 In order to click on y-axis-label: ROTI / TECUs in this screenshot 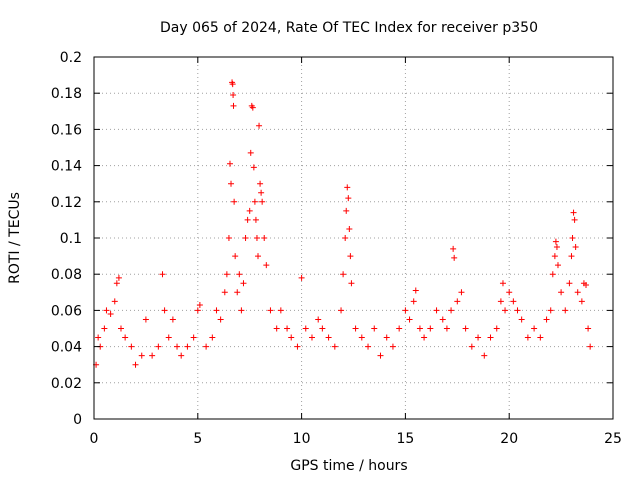, I will do `click(15, 238)`.